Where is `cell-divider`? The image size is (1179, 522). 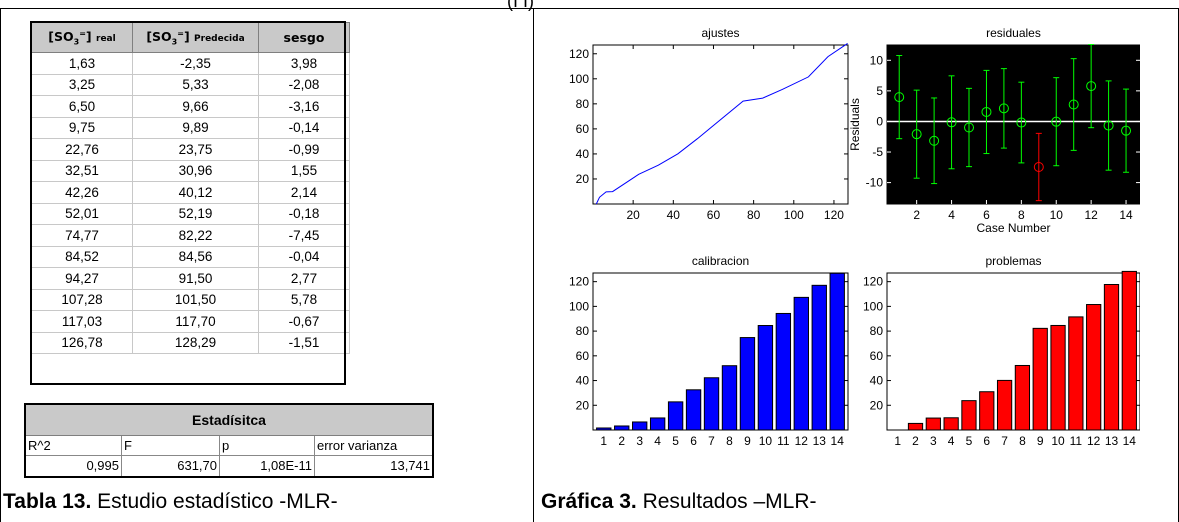 cell-divider is located at coordinates (533, 265).